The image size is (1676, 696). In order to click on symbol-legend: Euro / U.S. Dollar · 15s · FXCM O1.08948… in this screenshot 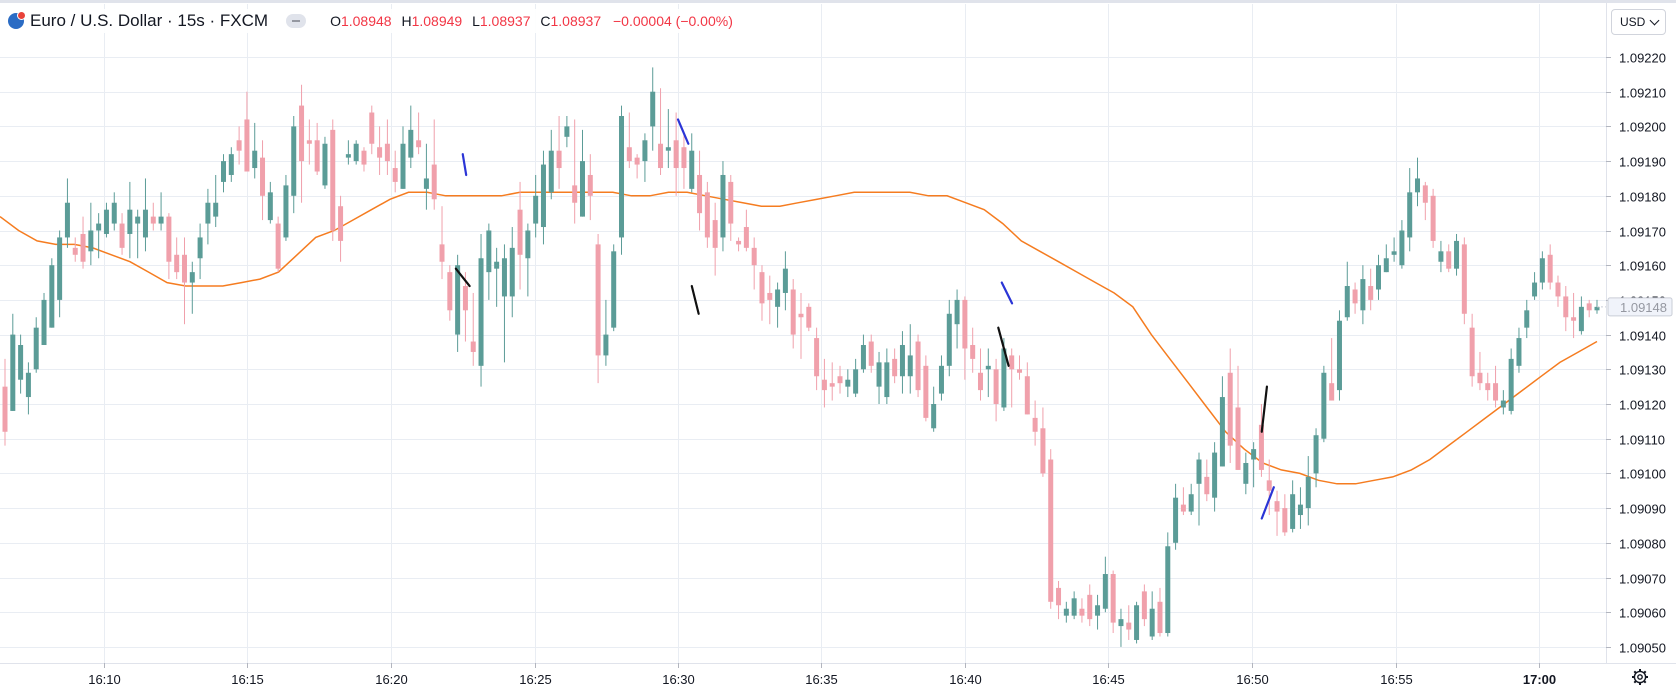, I will do `click(373, 21)`.